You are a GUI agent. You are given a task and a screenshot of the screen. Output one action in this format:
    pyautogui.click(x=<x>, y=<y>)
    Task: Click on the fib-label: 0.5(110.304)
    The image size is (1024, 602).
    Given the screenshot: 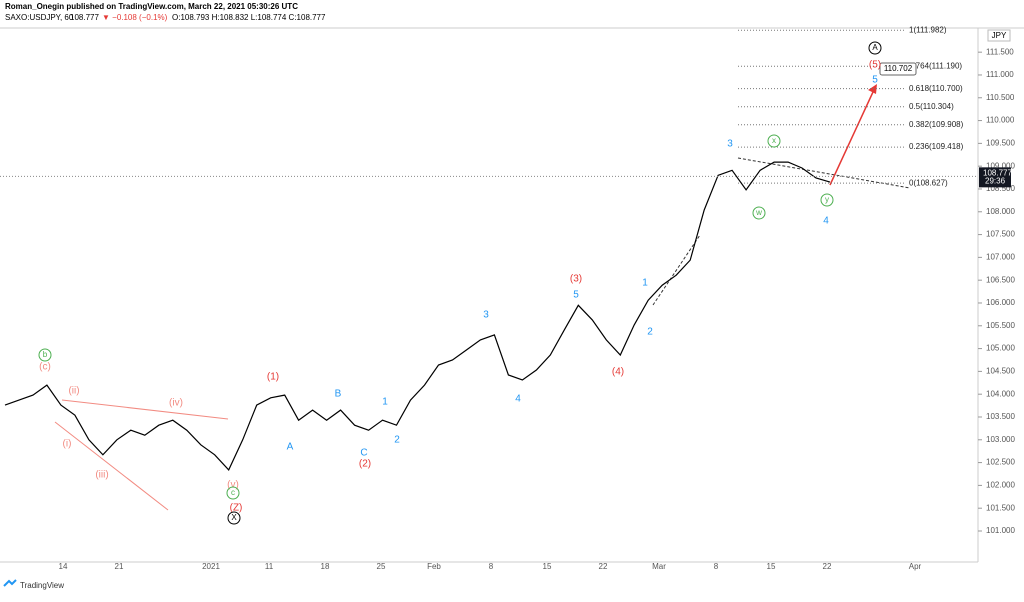 What is the action you would take?
    pyautogui.click(x=931, y=106)
    